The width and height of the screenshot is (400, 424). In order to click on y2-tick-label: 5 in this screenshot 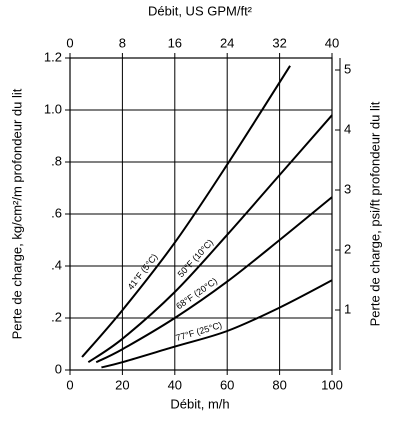, I will do `click(347, 68)`.